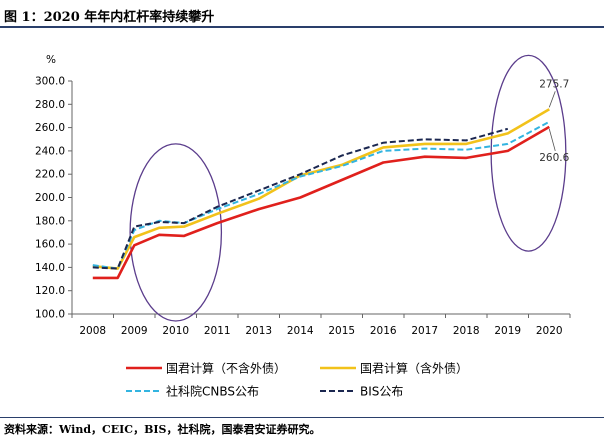  I want to click on y-tick-label: 300.0, so click(50, 82).